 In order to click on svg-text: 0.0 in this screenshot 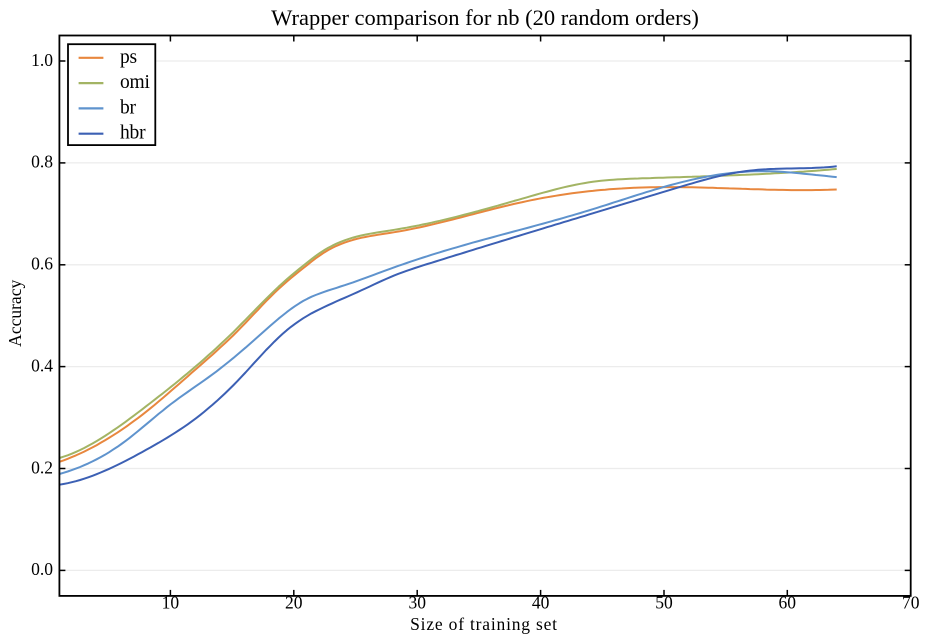, I will do `click(42, 569)`.